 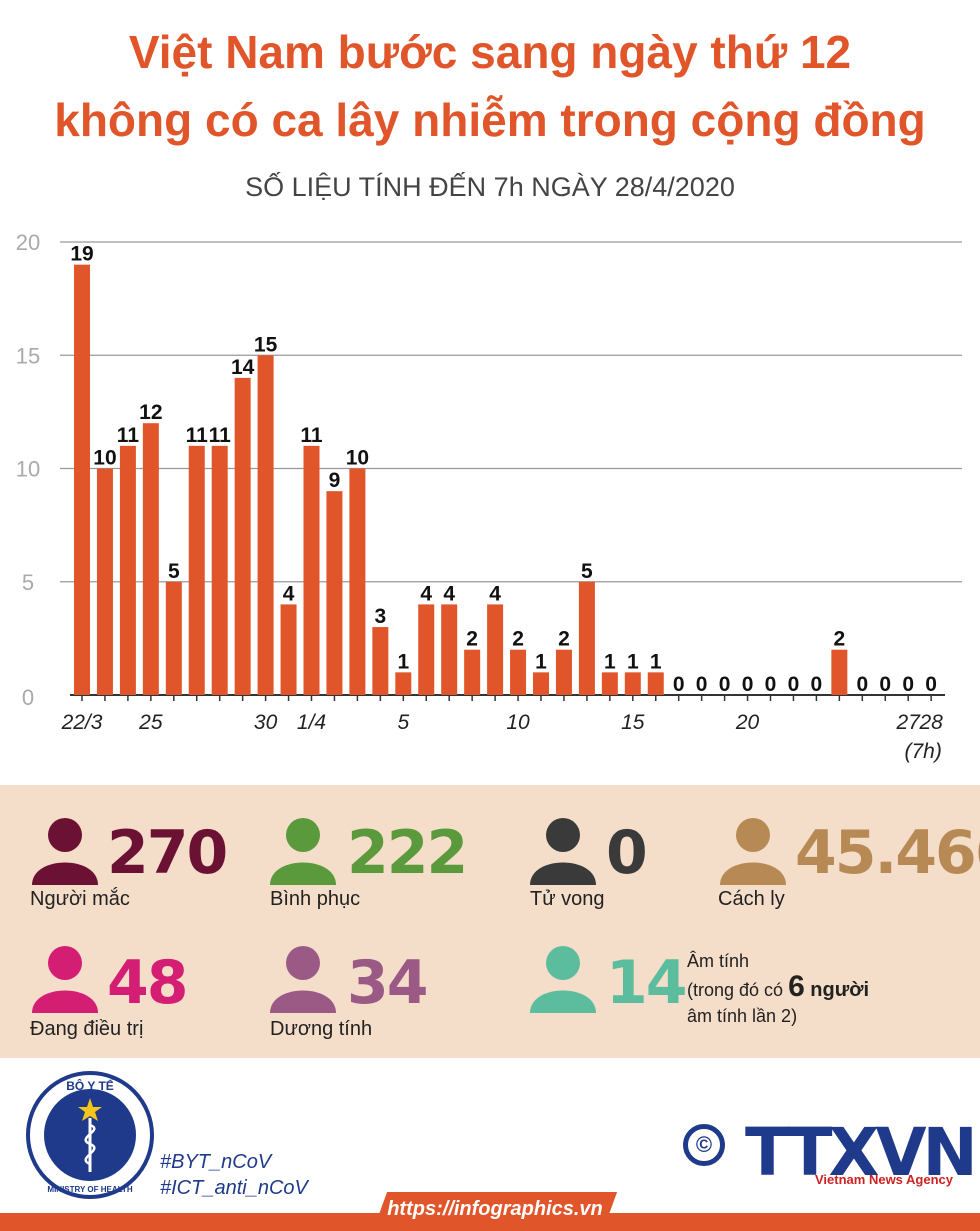 What do you see at coordinates (490, 52) in the screenshot?
I see `title-line-1: Việt Nam bước sang ngày thứ 12` at bounding box center [490, 52].